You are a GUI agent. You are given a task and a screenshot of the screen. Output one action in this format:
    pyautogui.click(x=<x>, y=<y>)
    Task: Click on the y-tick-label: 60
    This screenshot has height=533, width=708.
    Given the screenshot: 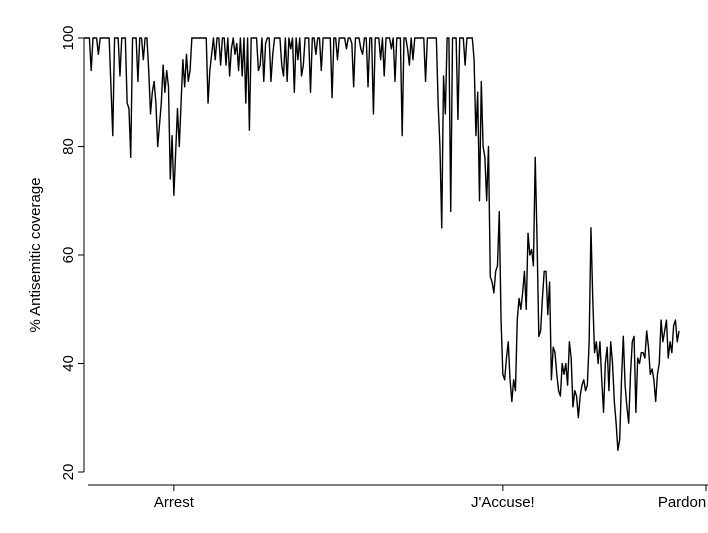 What is the action you would take?
    pyautogui.click(x=68, y=255)
    